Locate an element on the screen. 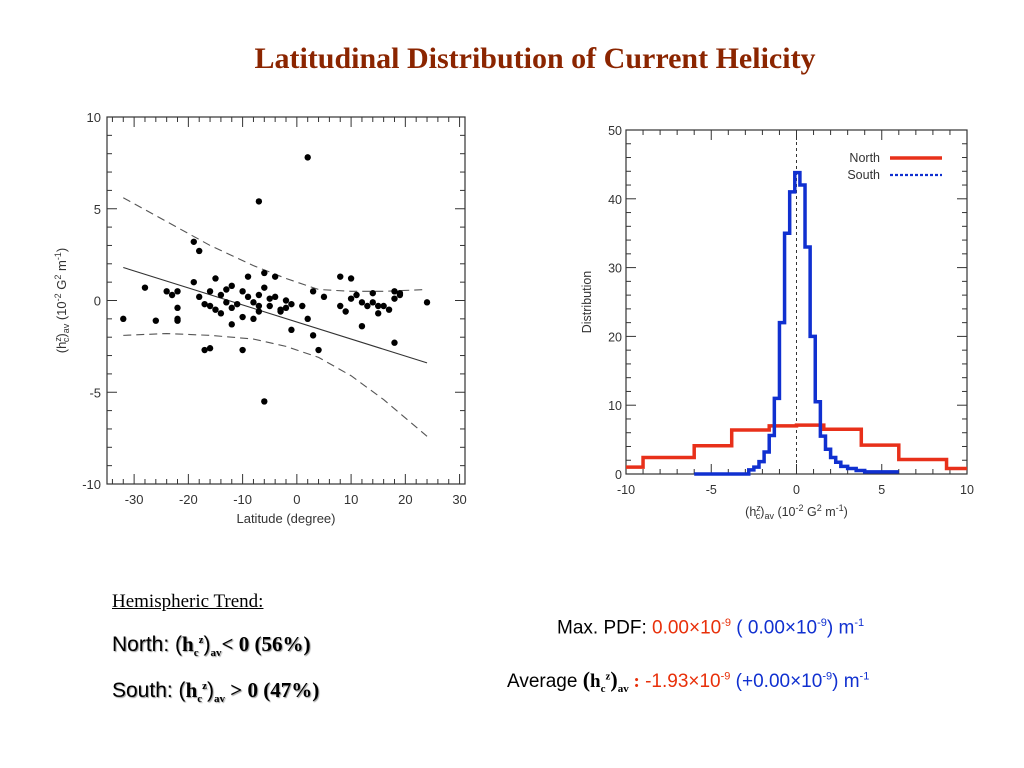  fit-line is located at coordinates (275, 315).